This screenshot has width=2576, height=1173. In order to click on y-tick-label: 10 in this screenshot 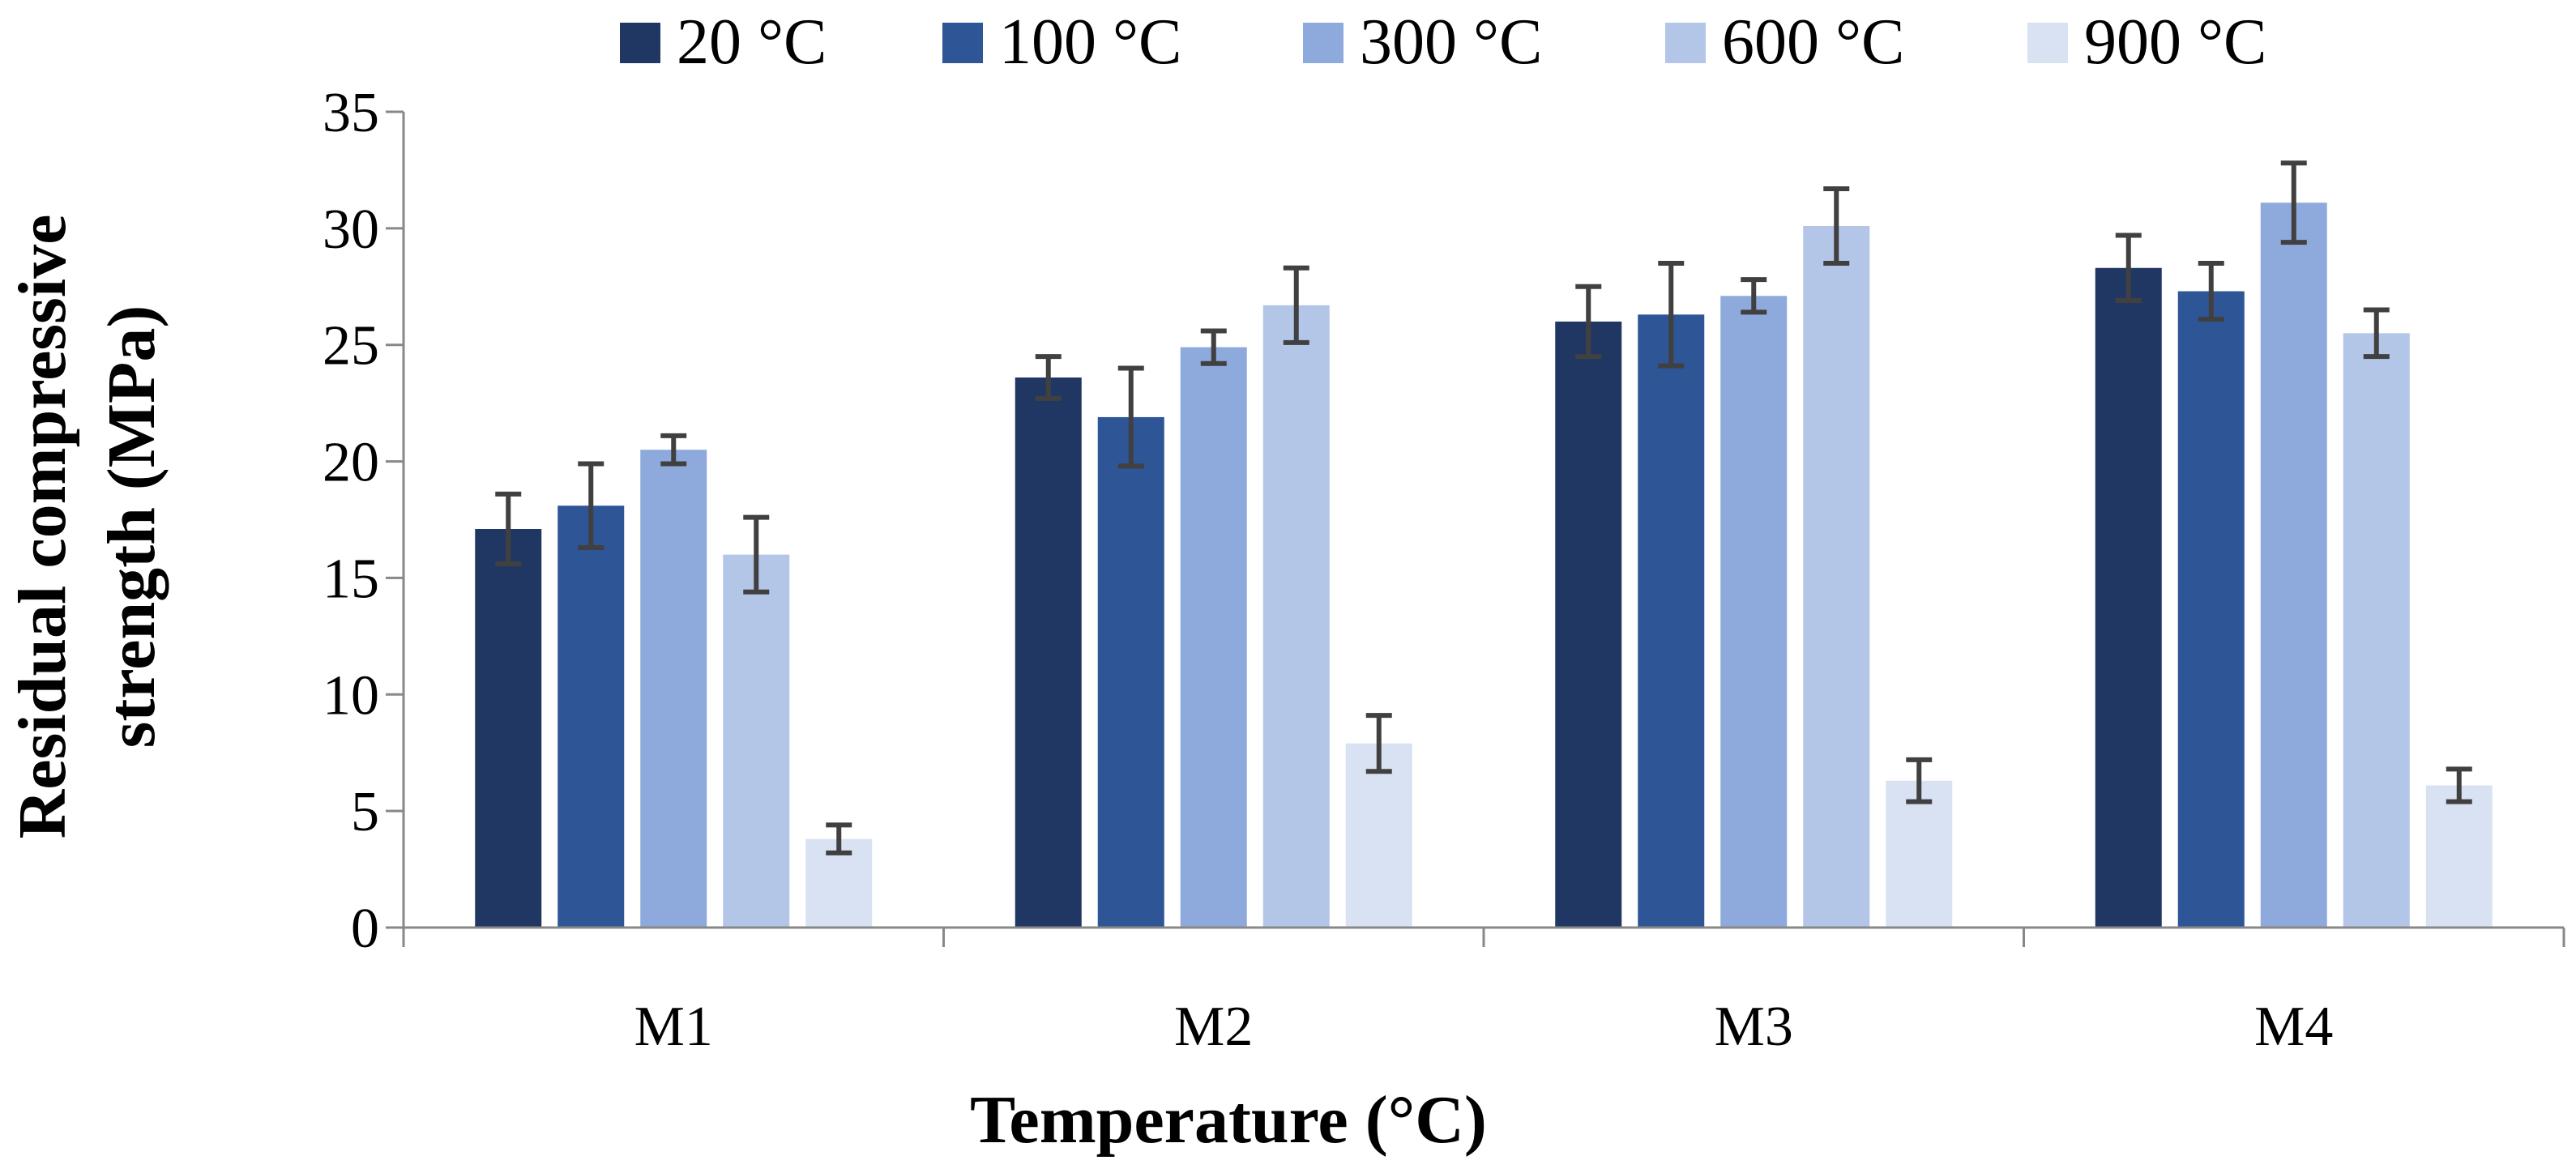, I will do `click(351, 695)`.